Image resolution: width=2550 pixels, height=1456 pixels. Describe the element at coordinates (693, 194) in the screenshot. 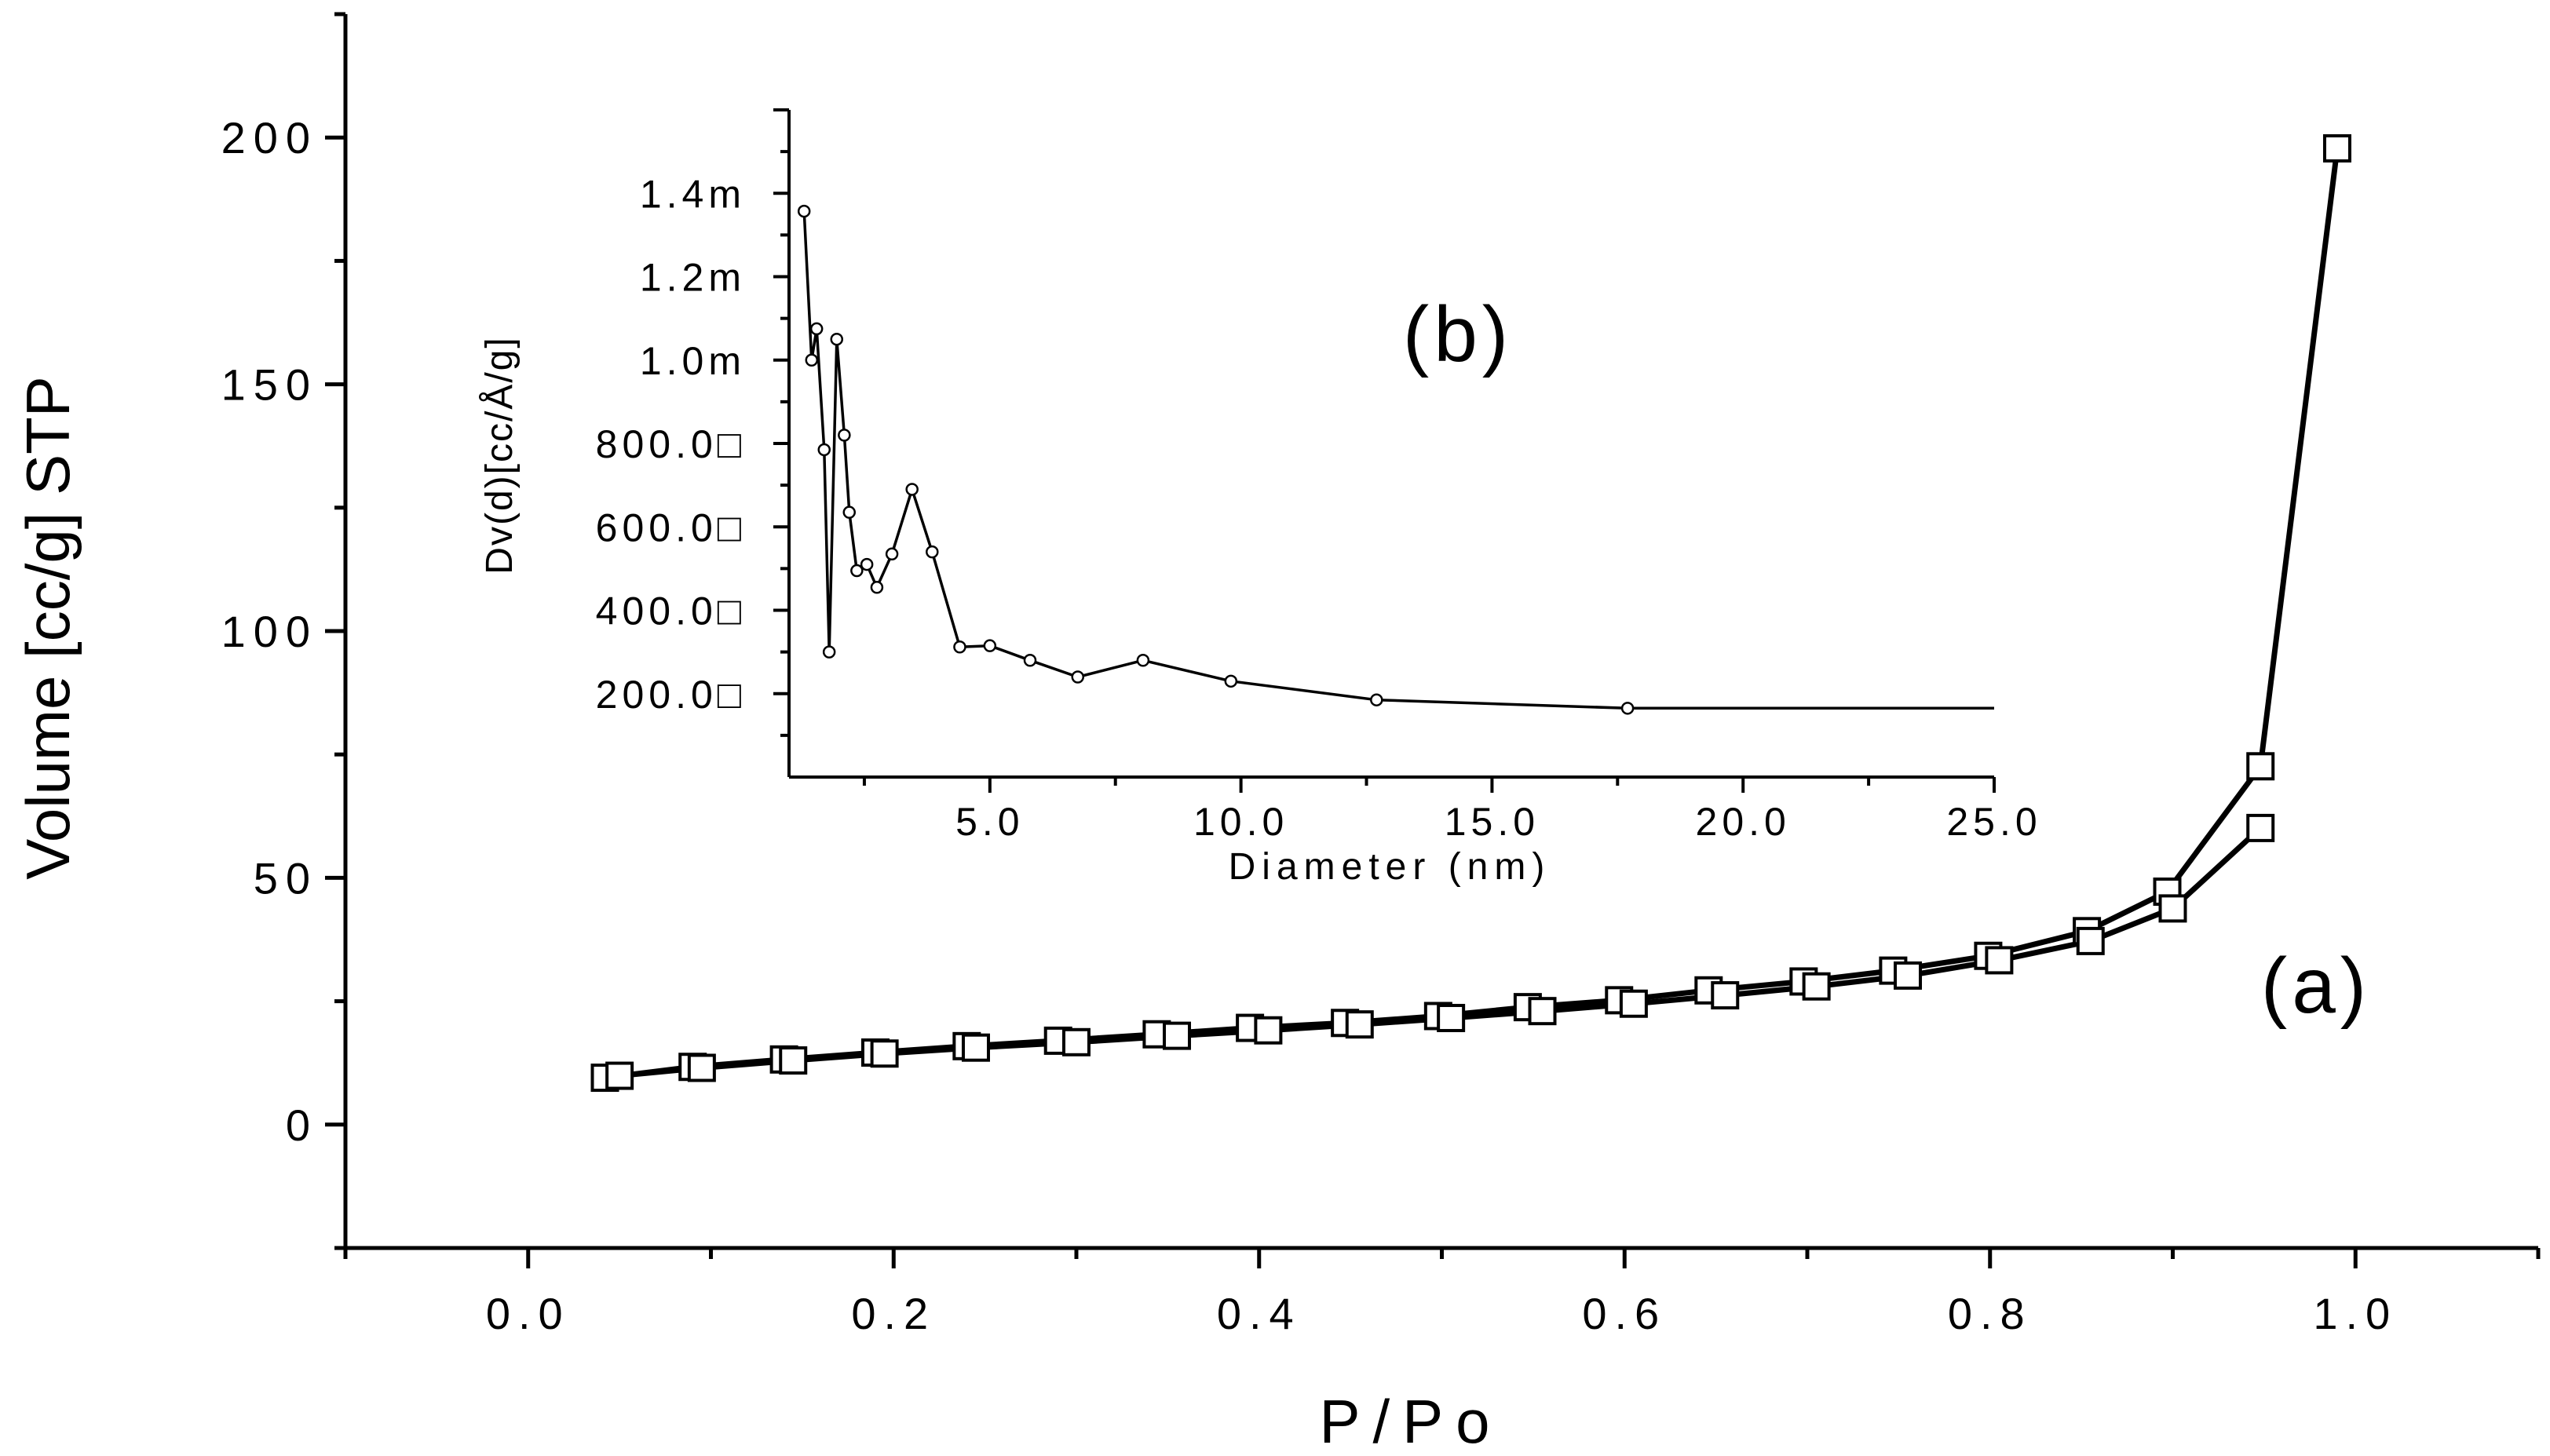

I see `pore-size-y-tick-label: 1.4m` at that location.